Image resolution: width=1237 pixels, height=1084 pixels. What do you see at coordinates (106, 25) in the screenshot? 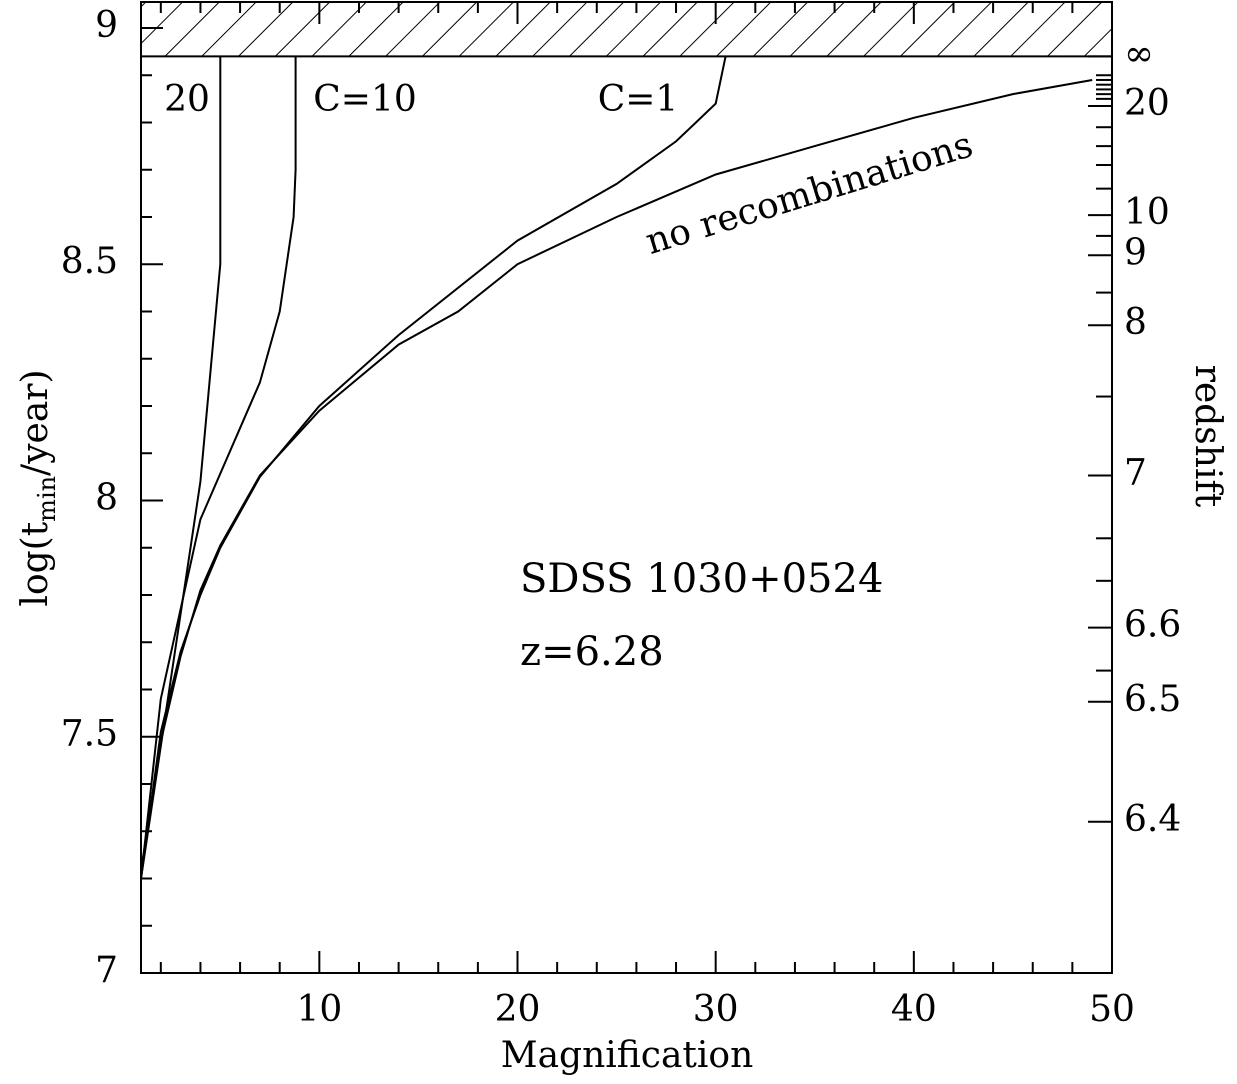
I see `y-tick-label: 9` at bounding box center [106, 25].